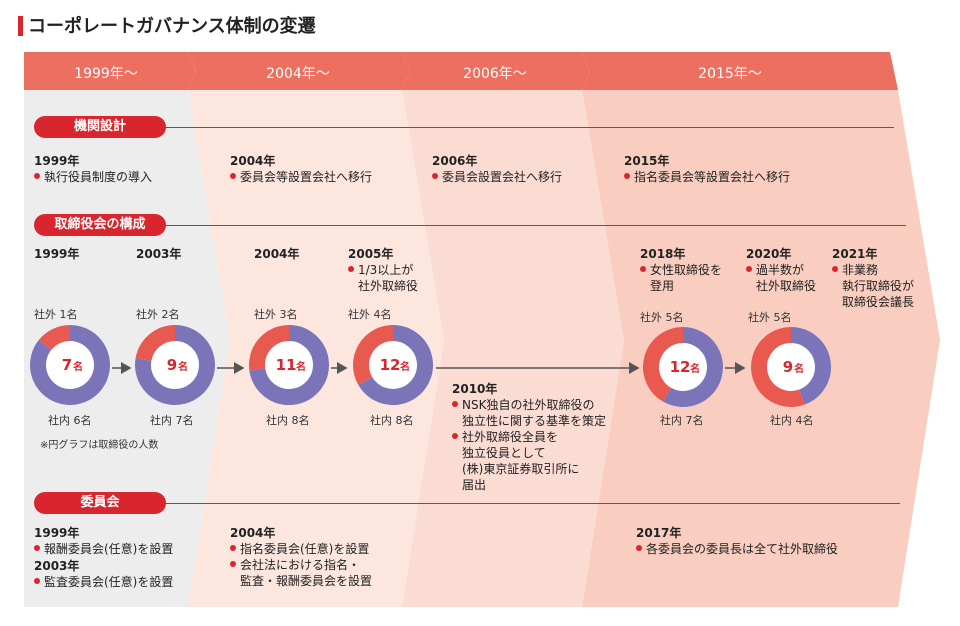 The width and height of the screenshot is (960, 626). I want to click on org-divider, so click(527, 127).